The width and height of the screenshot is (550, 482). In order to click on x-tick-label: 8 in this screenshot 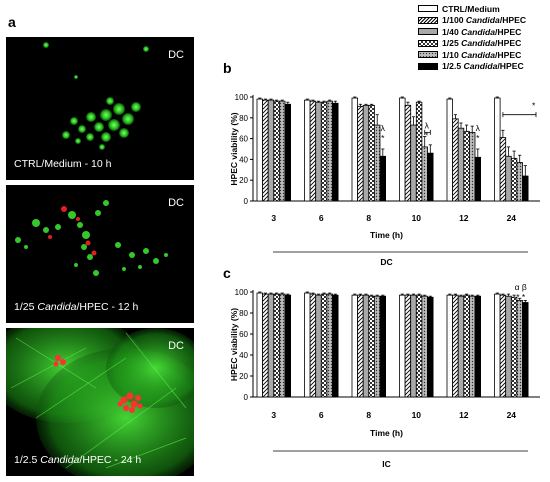, I will do `click(368, 415)`.